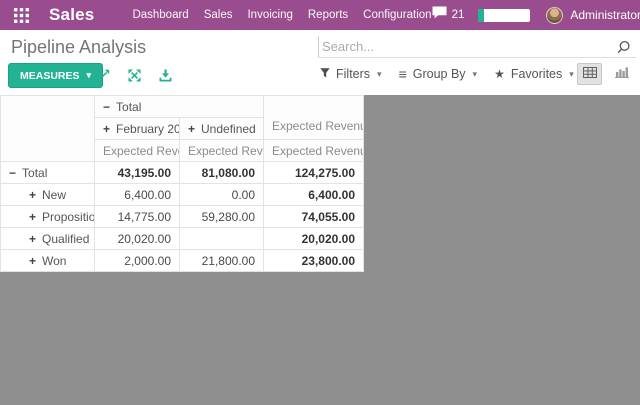 This screenshot has width=640, height=405. What do you see at coordinates (47, 128) in the screenshot?
I see `pivot-corner-cell` at bounding box center [47, 128].